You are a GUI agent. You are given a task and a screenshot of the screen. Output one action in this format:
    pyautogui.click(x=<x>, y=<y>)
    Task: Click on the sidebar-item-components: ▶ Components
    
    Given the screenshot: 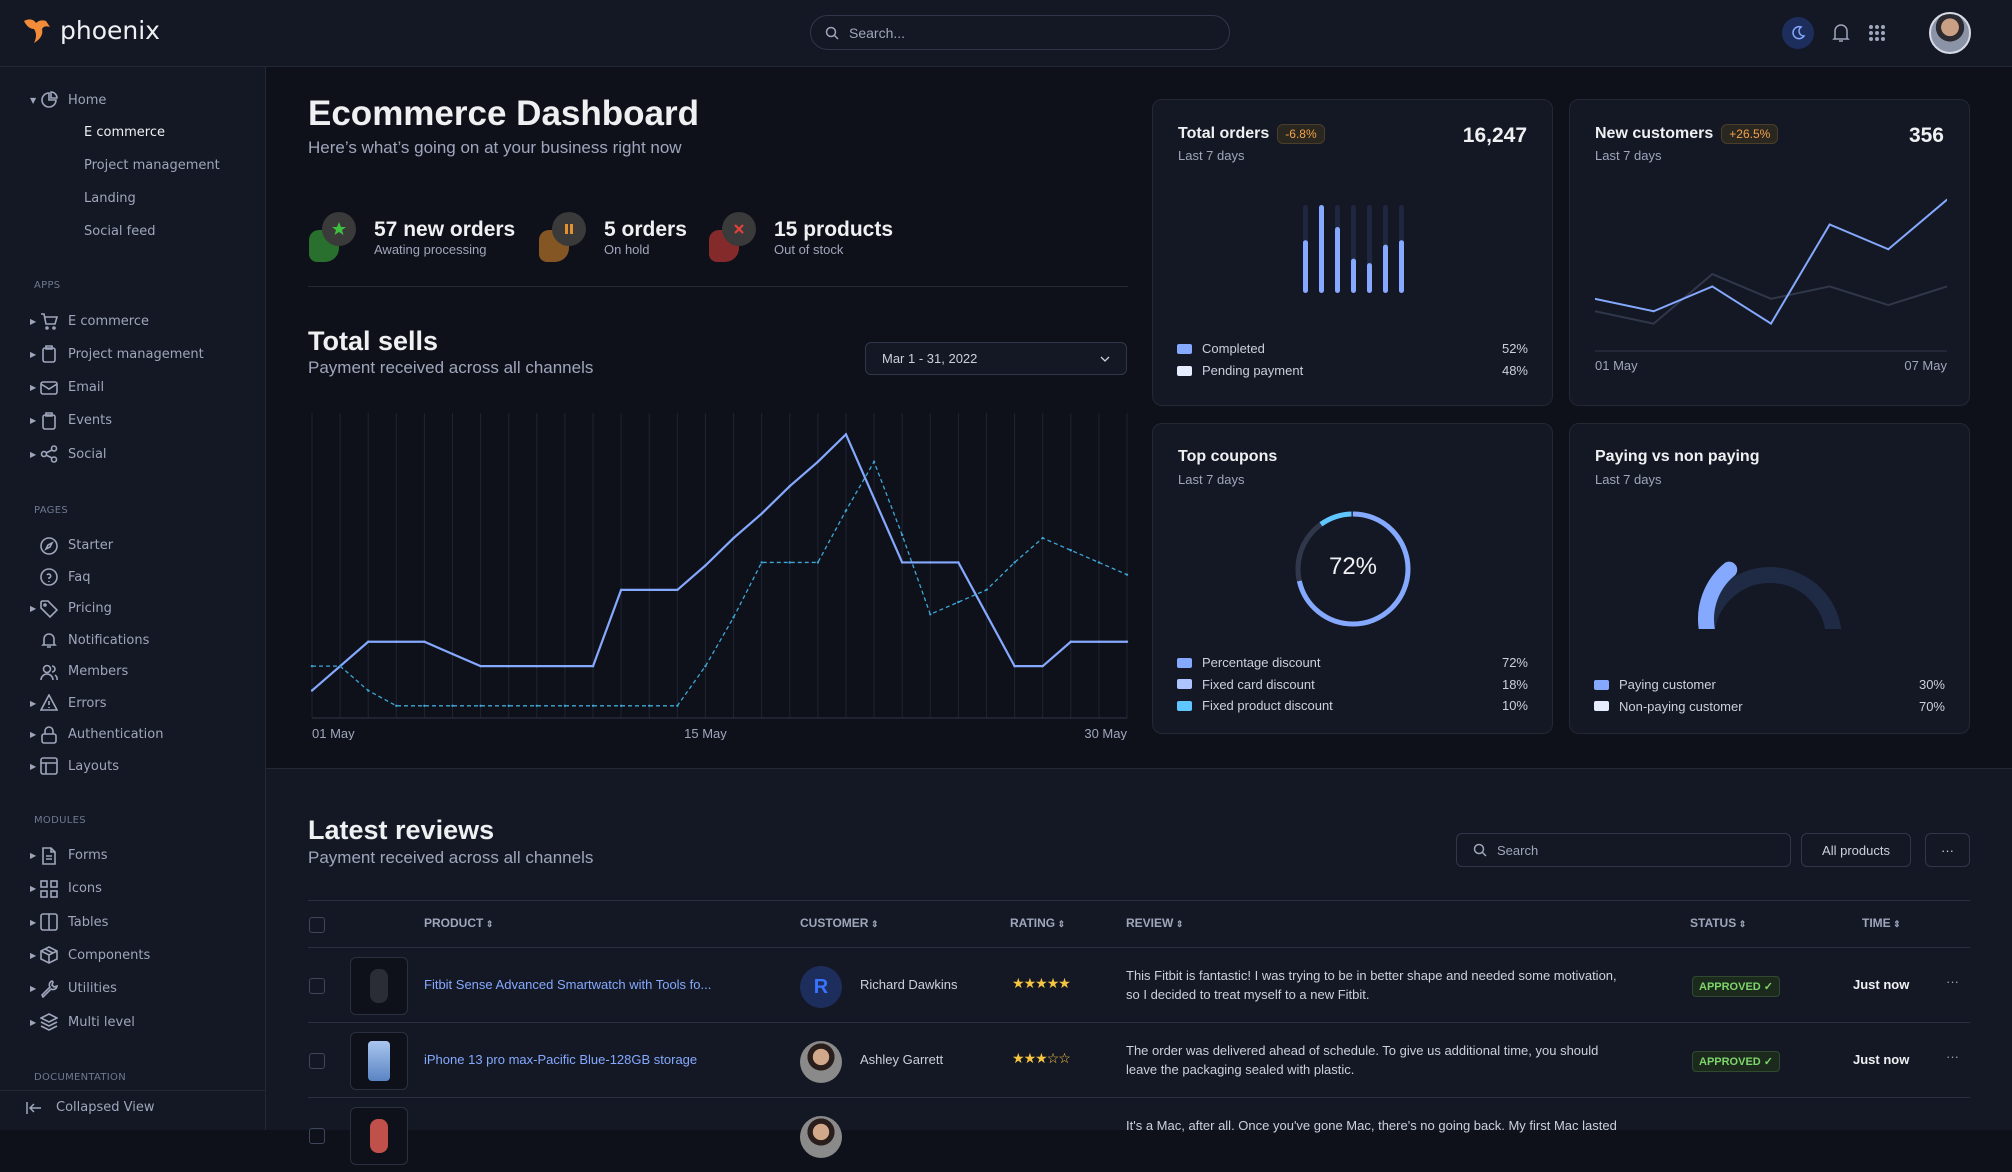 What is the action you would take?
    pyautogui.click(x=90, y=955)
    